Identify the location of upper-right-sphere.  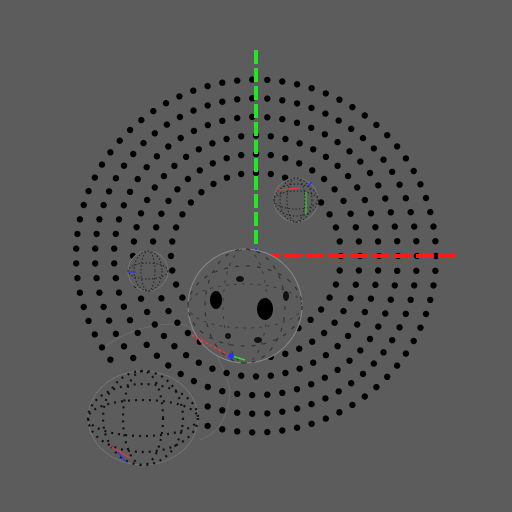
(296, 200).